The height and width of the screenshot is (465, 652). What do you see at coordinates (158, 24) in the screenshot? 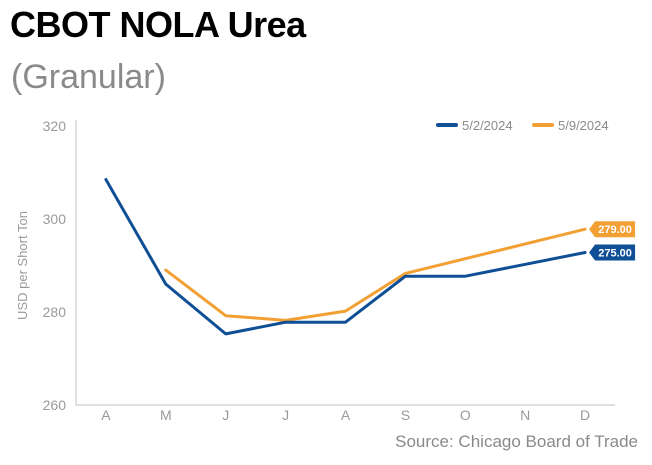
I see `chart-title: CBOT NOLA Urea` at bounding box center [158, 24].